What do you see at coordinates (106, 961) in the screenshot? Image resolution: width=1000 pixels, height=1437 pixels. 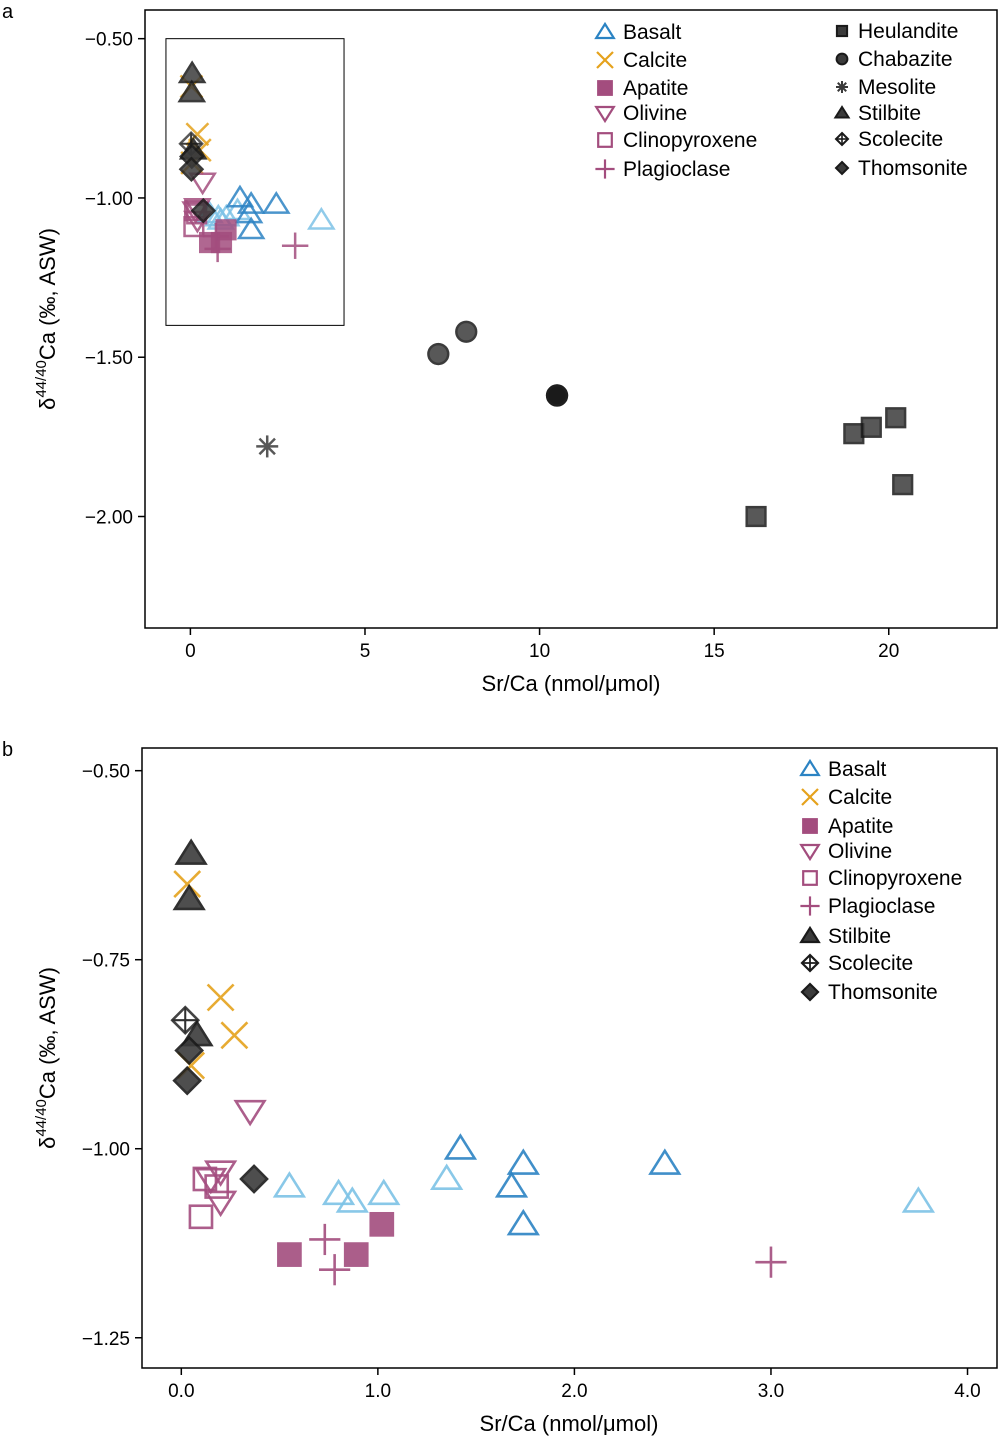 I see `y-tick-label: −0.75` at bounding box center [106, 961].